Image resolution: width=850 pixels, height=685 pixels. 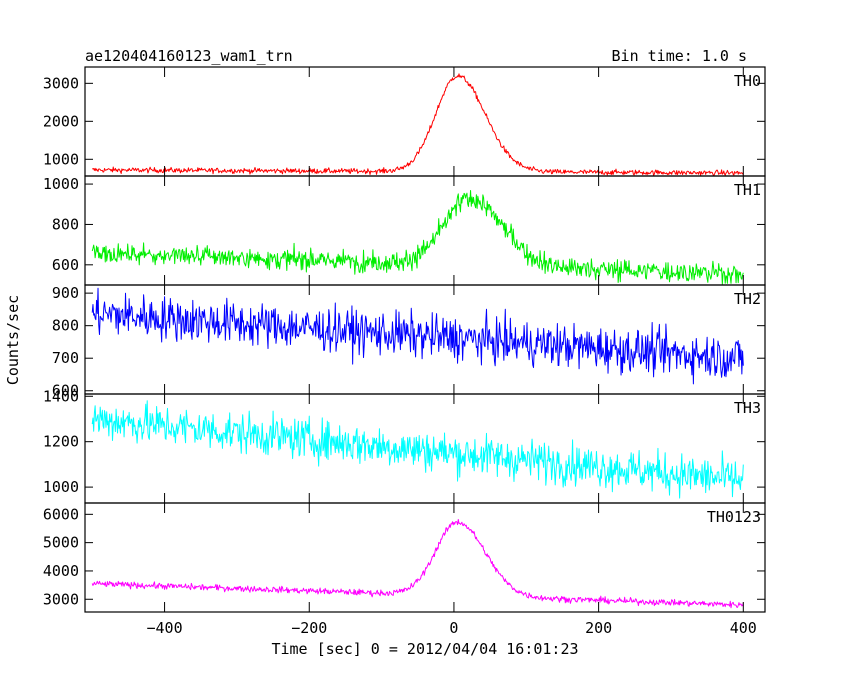 I want to click on panel-label: TH2, so click(x=747, y=299).